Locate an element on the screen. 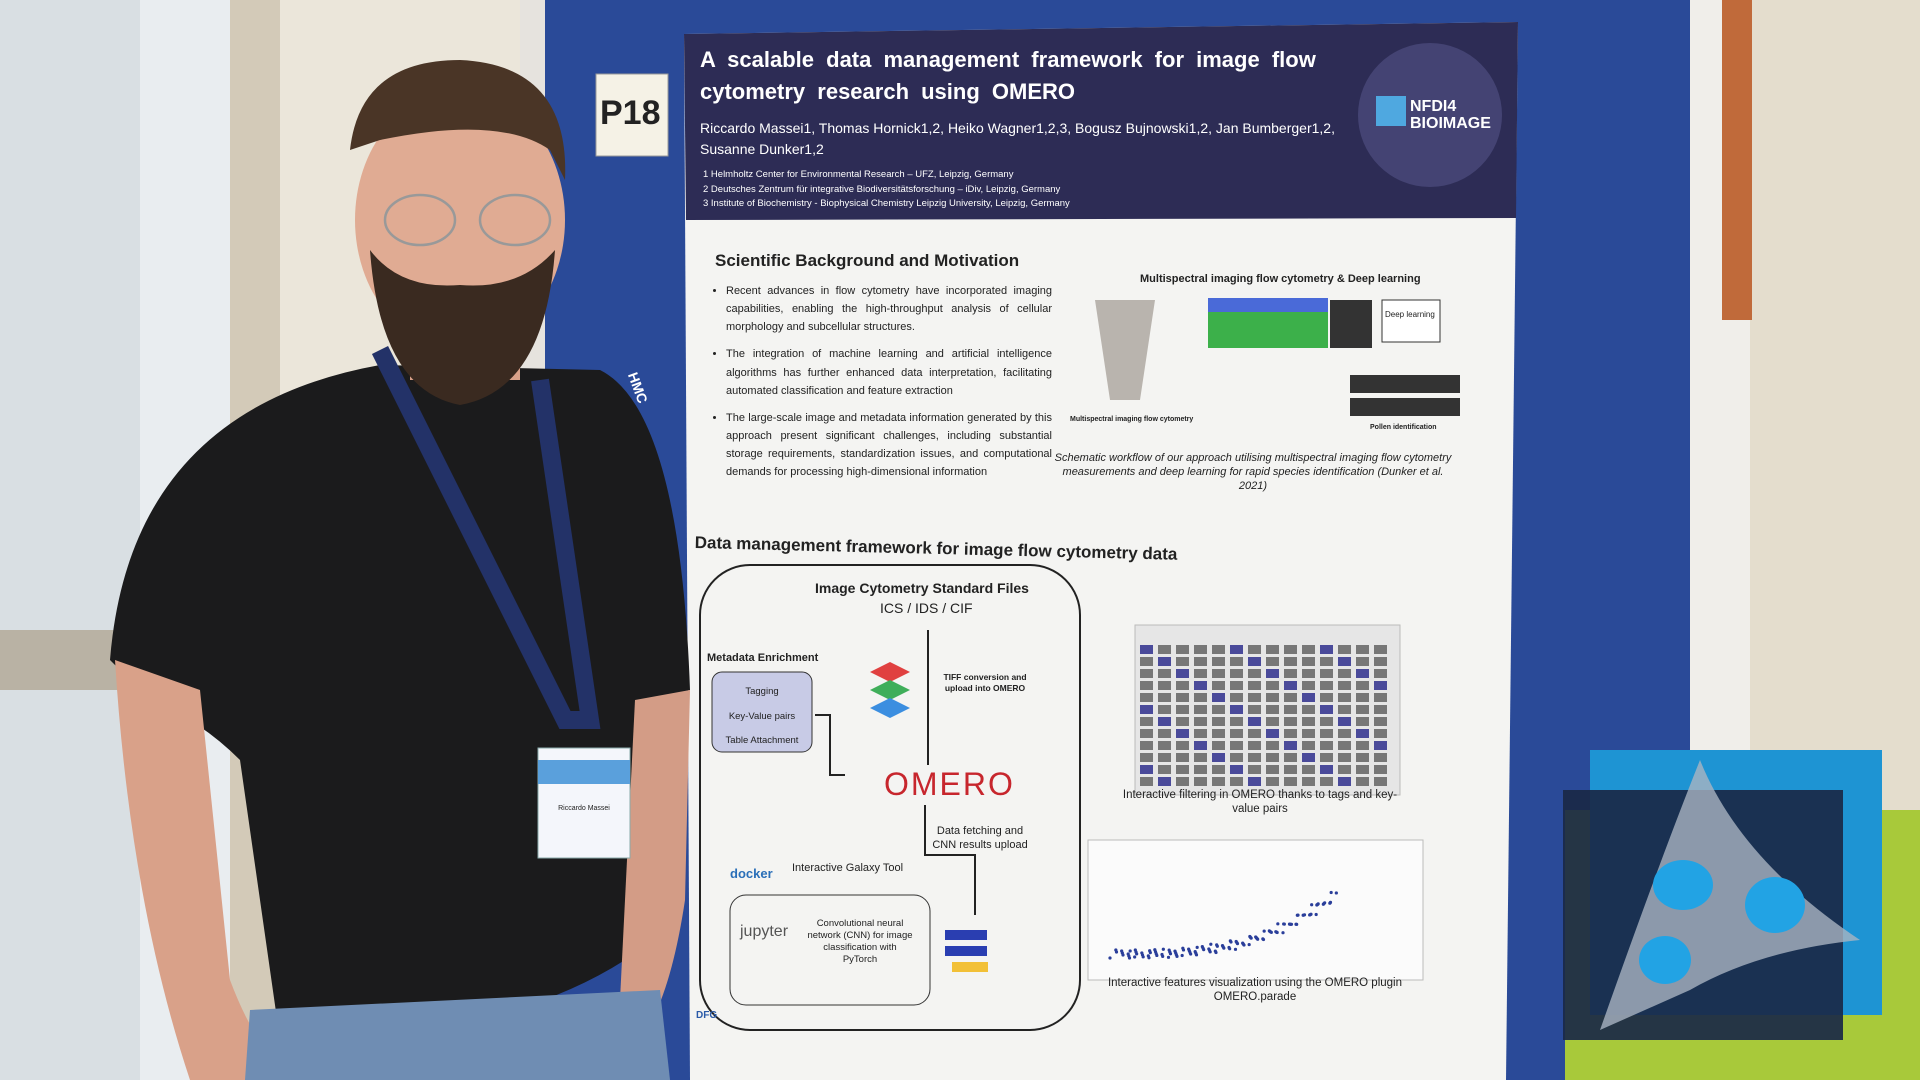  metadata-items: Tagging Key-Value pairs Table Attachment is located at coordinates (762, 717).